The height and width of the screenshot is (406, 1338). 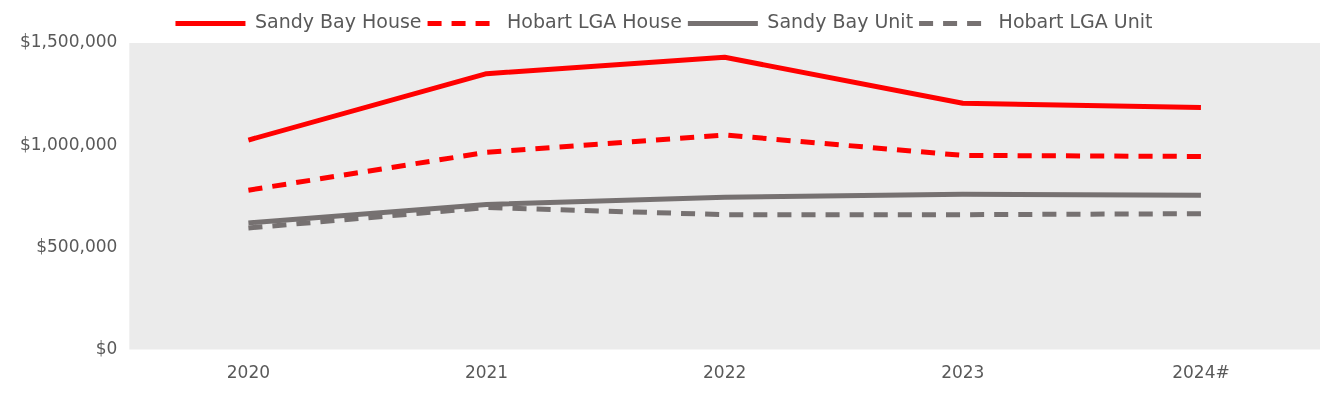 I want to click on x-tick-label: 2023, so click(x=963, y=372).